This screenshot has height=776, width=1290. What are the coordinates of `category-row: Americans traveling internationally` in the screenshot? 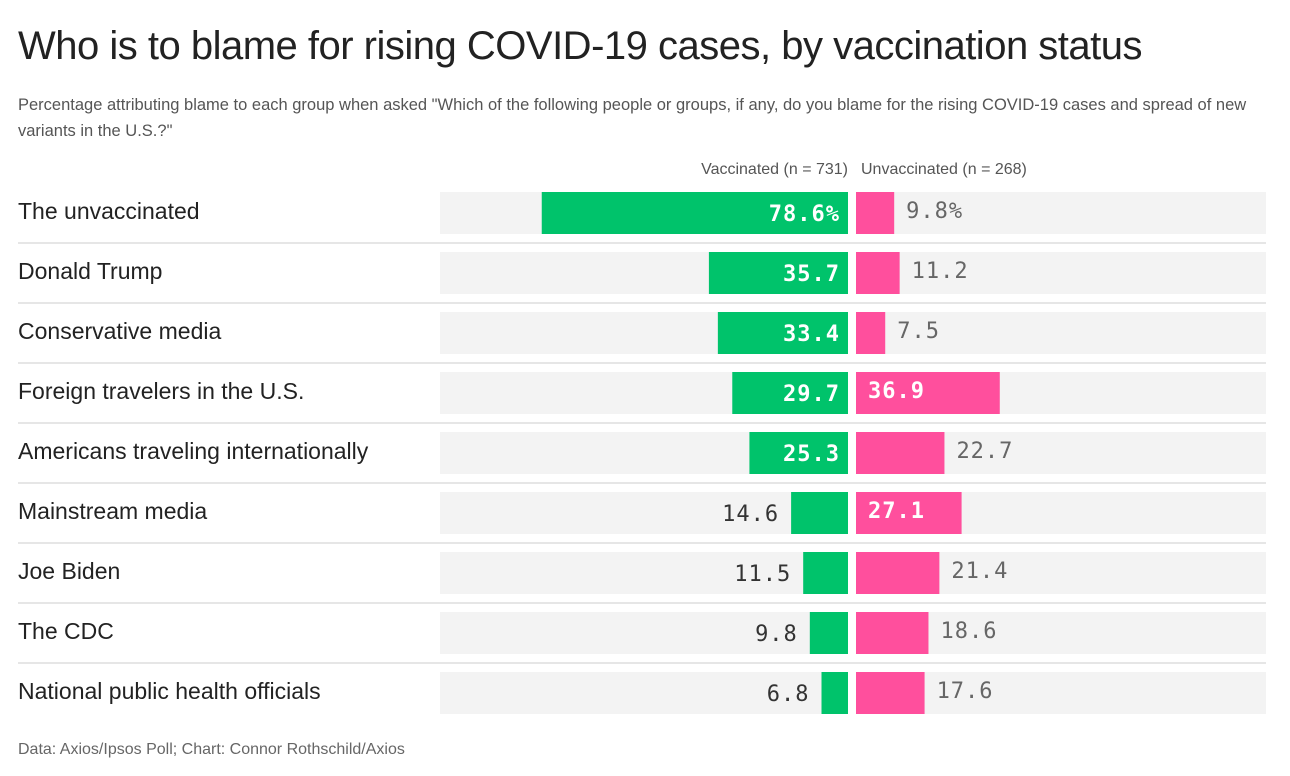 It's located at (645, 452).